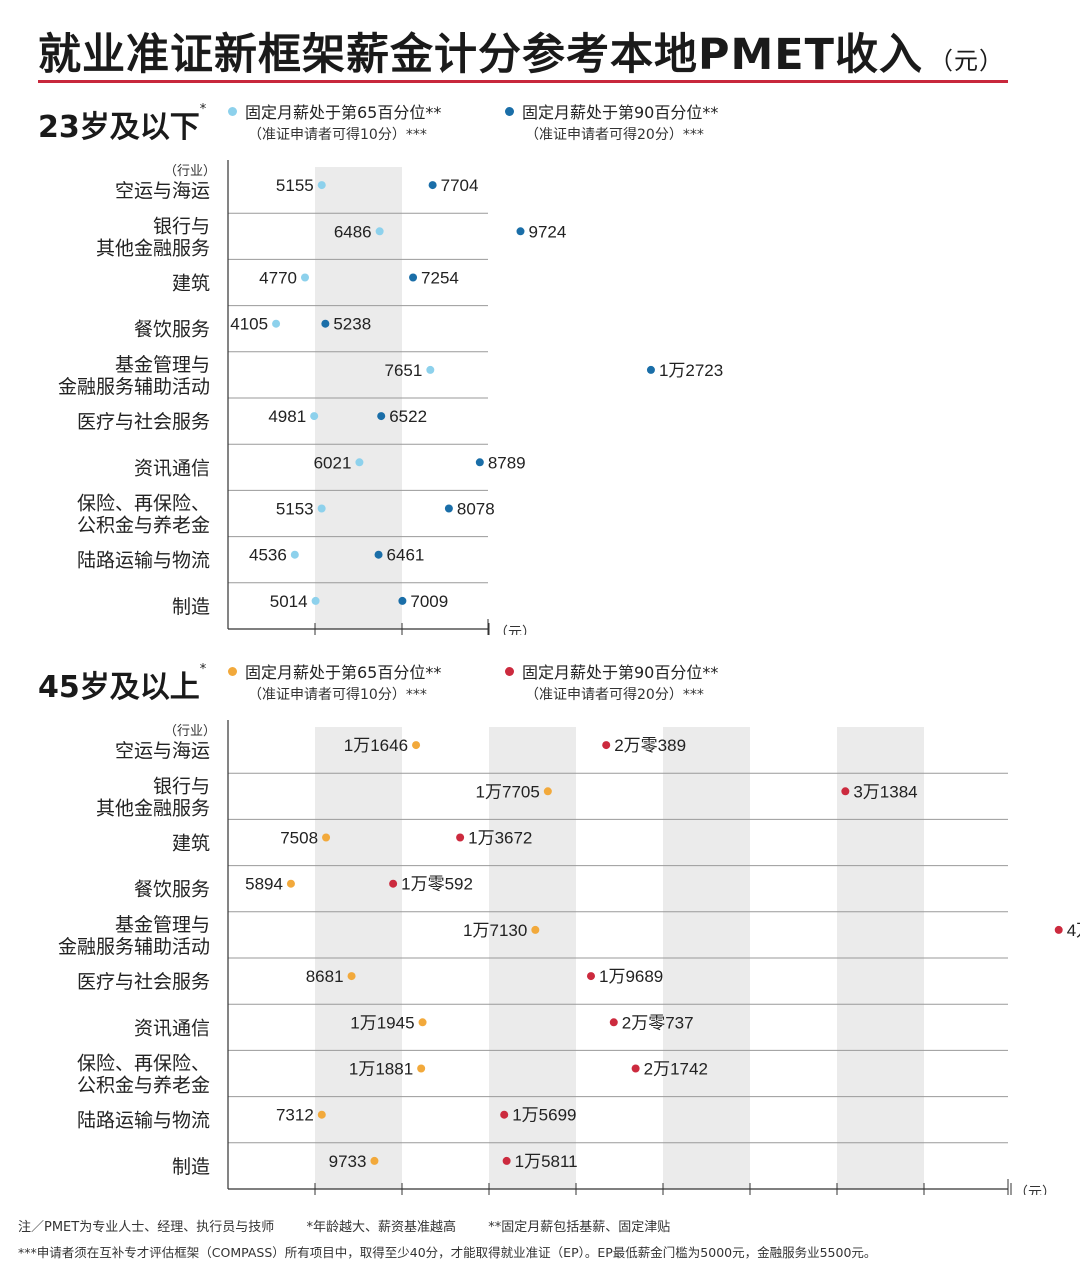  What do you see at coordinates (162, 925) in the screenshot?
I see `category-label: 基金管理与` at bounding box center [162, 925].